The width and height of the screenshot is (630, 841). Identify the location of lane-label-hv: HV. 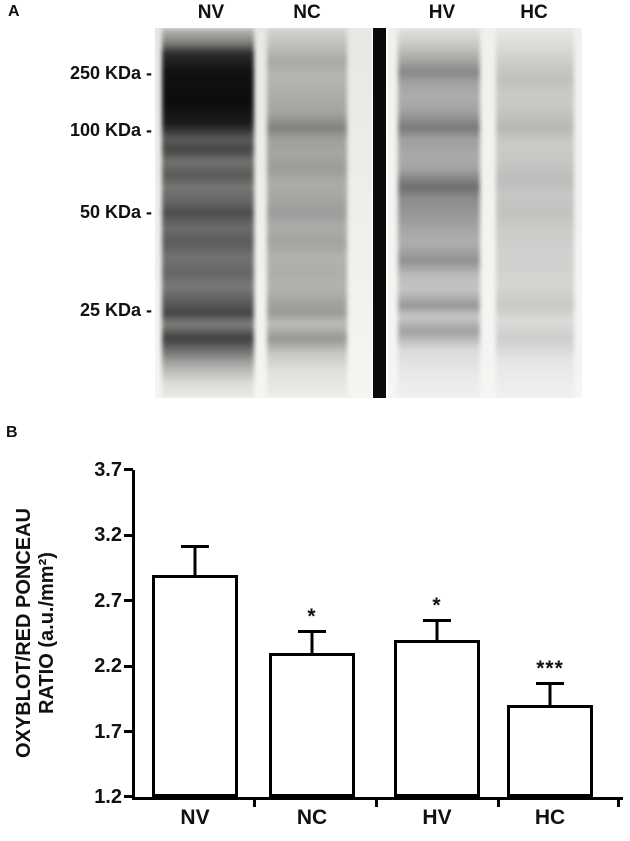
(442, 12).